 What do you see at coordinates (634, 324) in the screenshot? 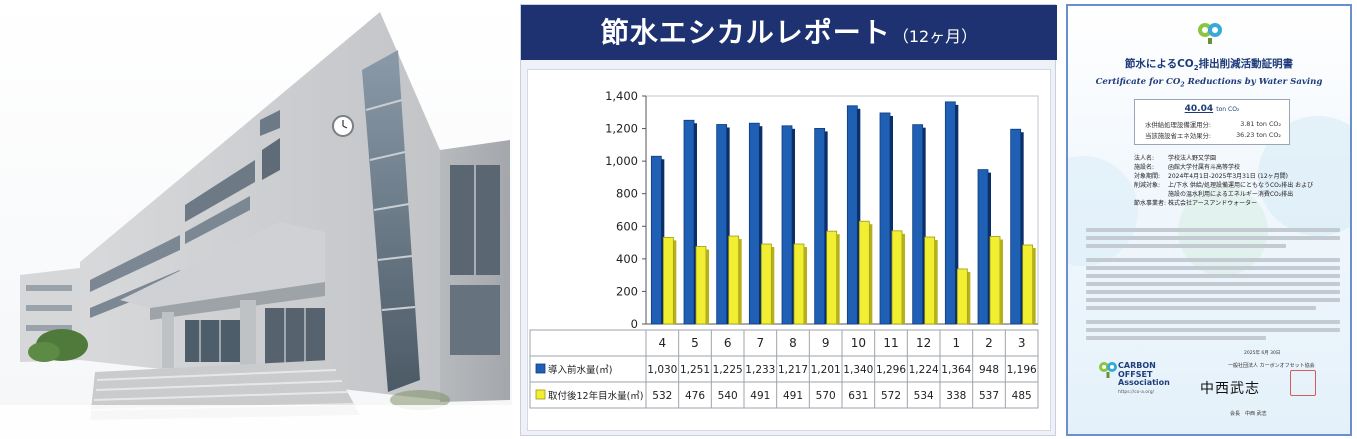
I see `y-tick-label: 0` at bounding box center [634, 324].